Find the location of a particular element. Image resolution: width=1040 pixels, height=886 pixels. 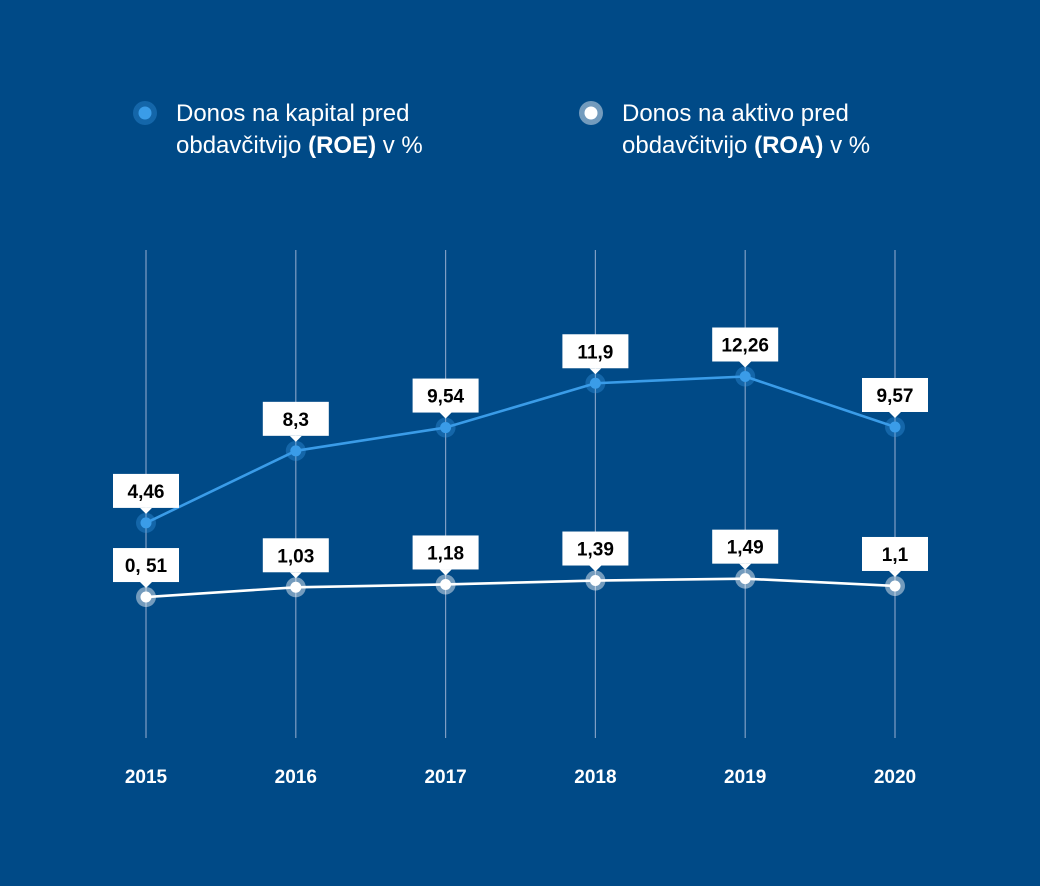

x-tick-label-2020: 2020 is located at coordinates (895, 777).